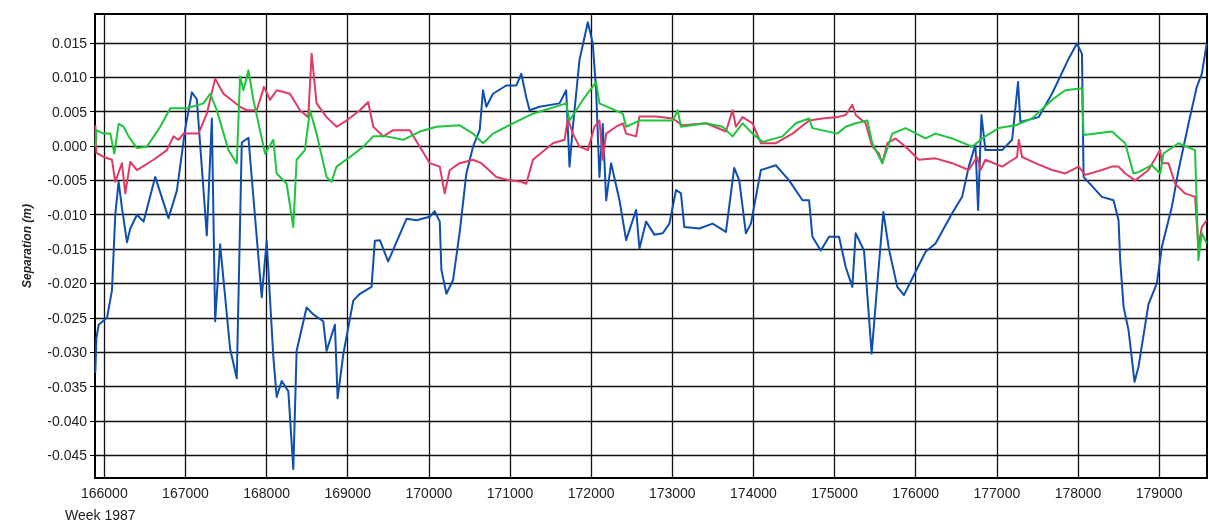 This screenshot has height=529, width=1209. What do you see at coordinates (100, 515) in the screenshot?
I see `x-axis-title: Week 1987` at bounding box center [100, 515].